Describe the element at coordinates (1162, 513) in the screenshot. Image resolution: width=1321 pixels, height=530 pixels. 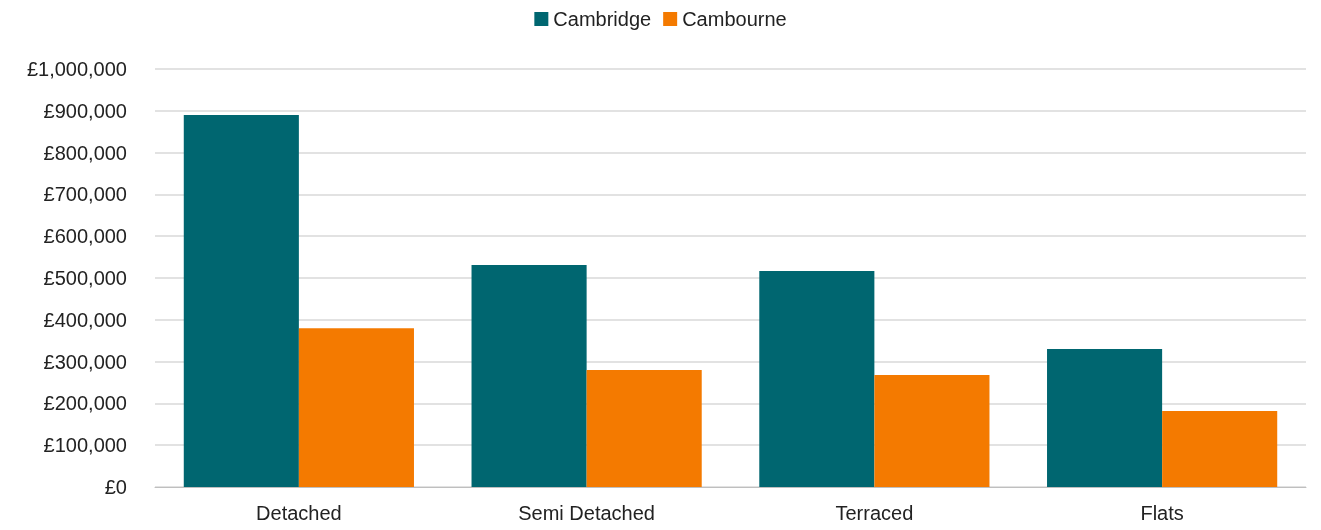
I see `x-tick-label: Flats` at that location.